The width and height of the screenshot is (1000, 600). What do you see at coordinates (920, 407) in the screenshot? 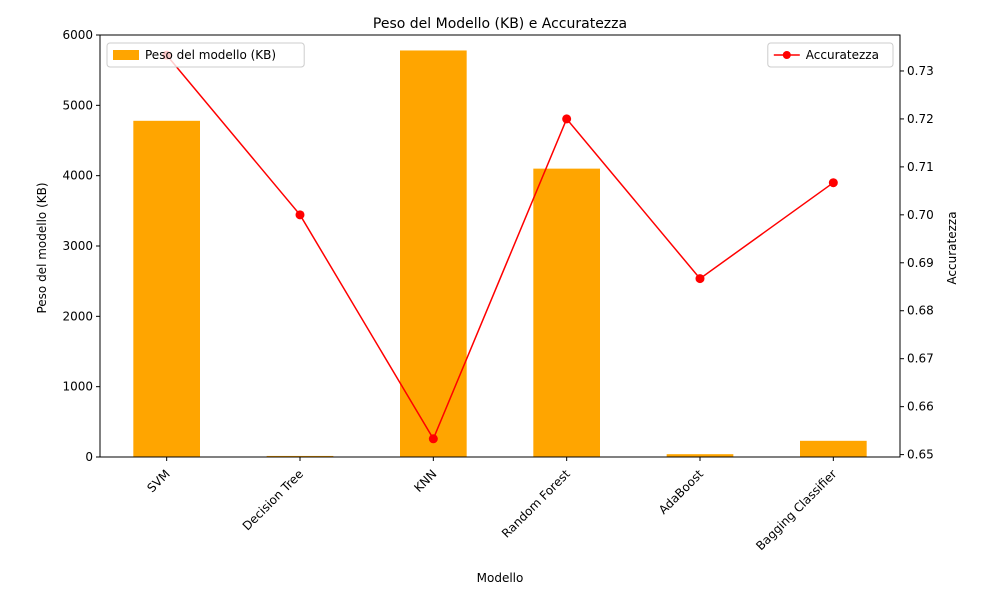
I see `y-right-tick-label: 0.66` at bounding box center [920, 407].